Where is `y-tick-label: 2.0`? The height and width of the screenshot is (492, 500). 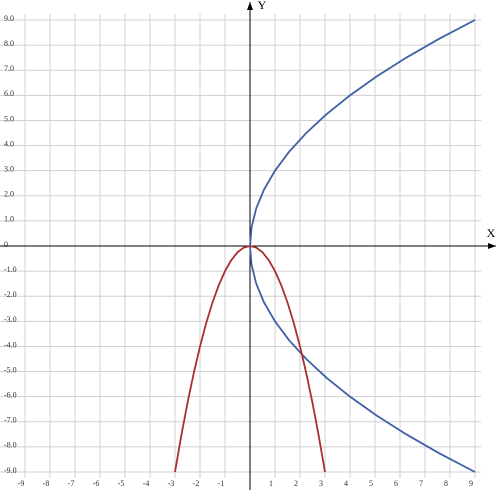 y-tick-label: 2.0 is located at coordinates (9, 194).